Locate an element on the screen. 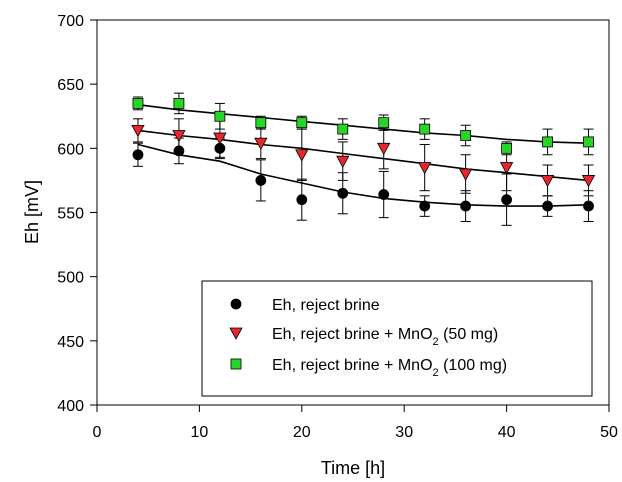  y-tick-label: 650 is located at coordinates (70, 85).